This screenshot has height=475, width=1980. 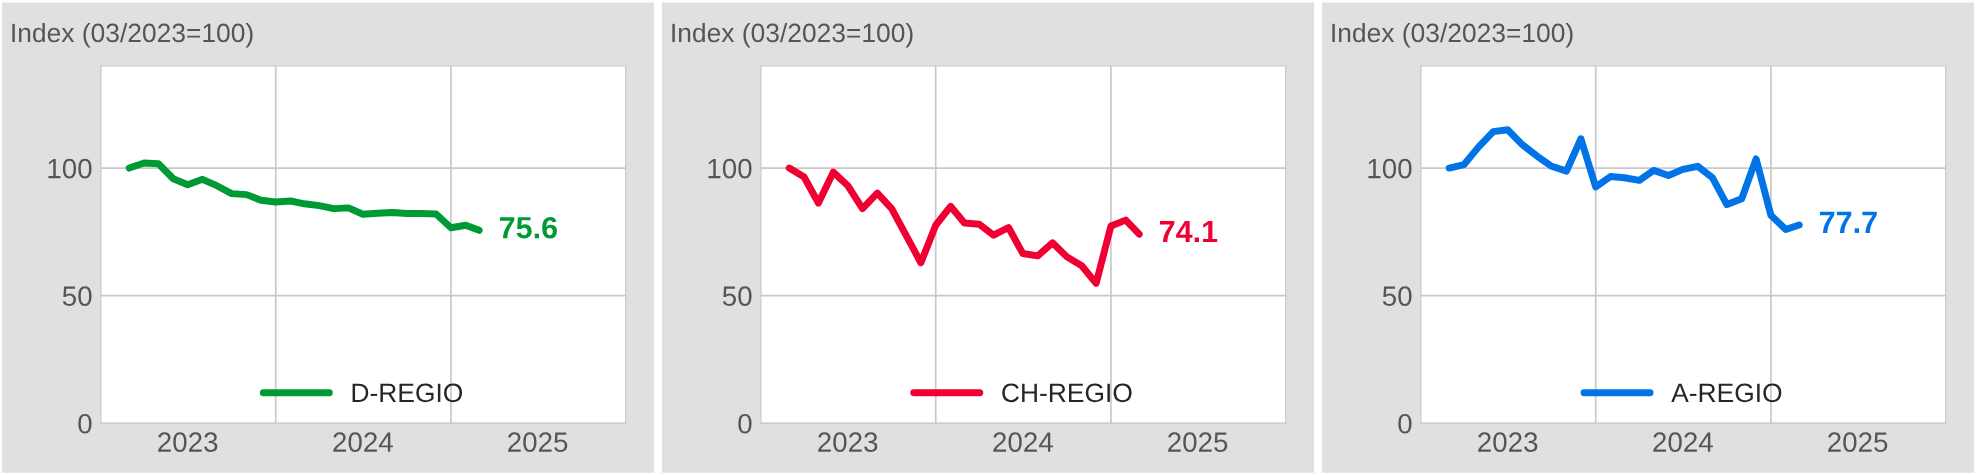 I want to click on legend-label: D-REGIO, so click(x=407, y=393).